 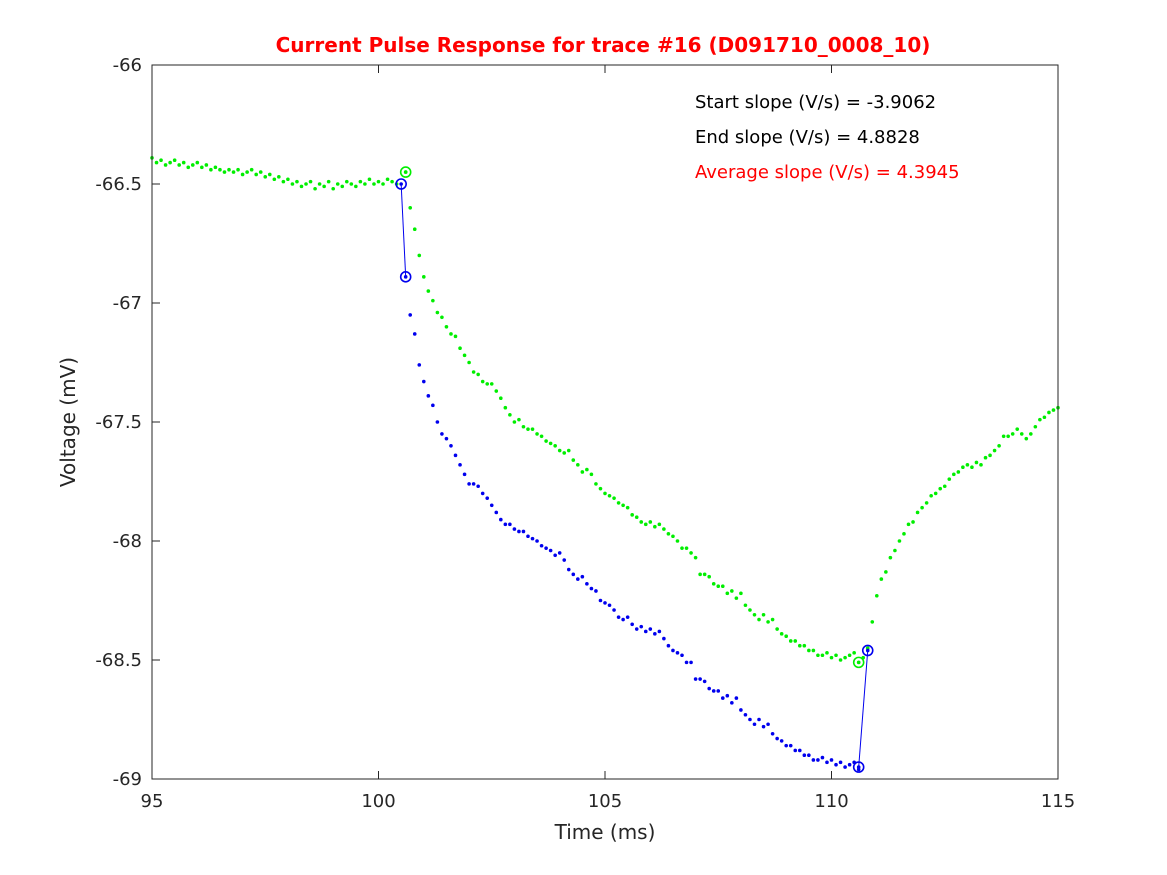 I want to click on green-marker-circle, so click(x=405, y=172).